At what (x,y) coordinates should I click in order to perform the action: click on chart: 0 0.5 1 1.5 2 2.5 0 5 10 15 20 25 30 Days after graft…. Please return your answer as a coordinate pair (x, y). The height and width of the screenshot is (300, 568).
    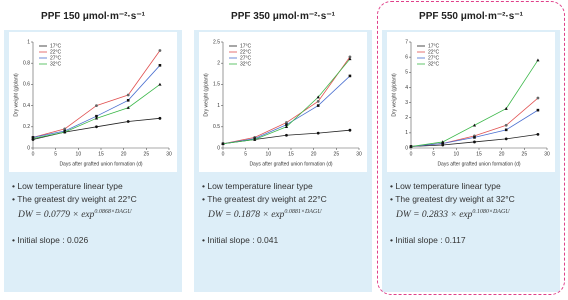
    Looking at the image, I should click on (282, 103).